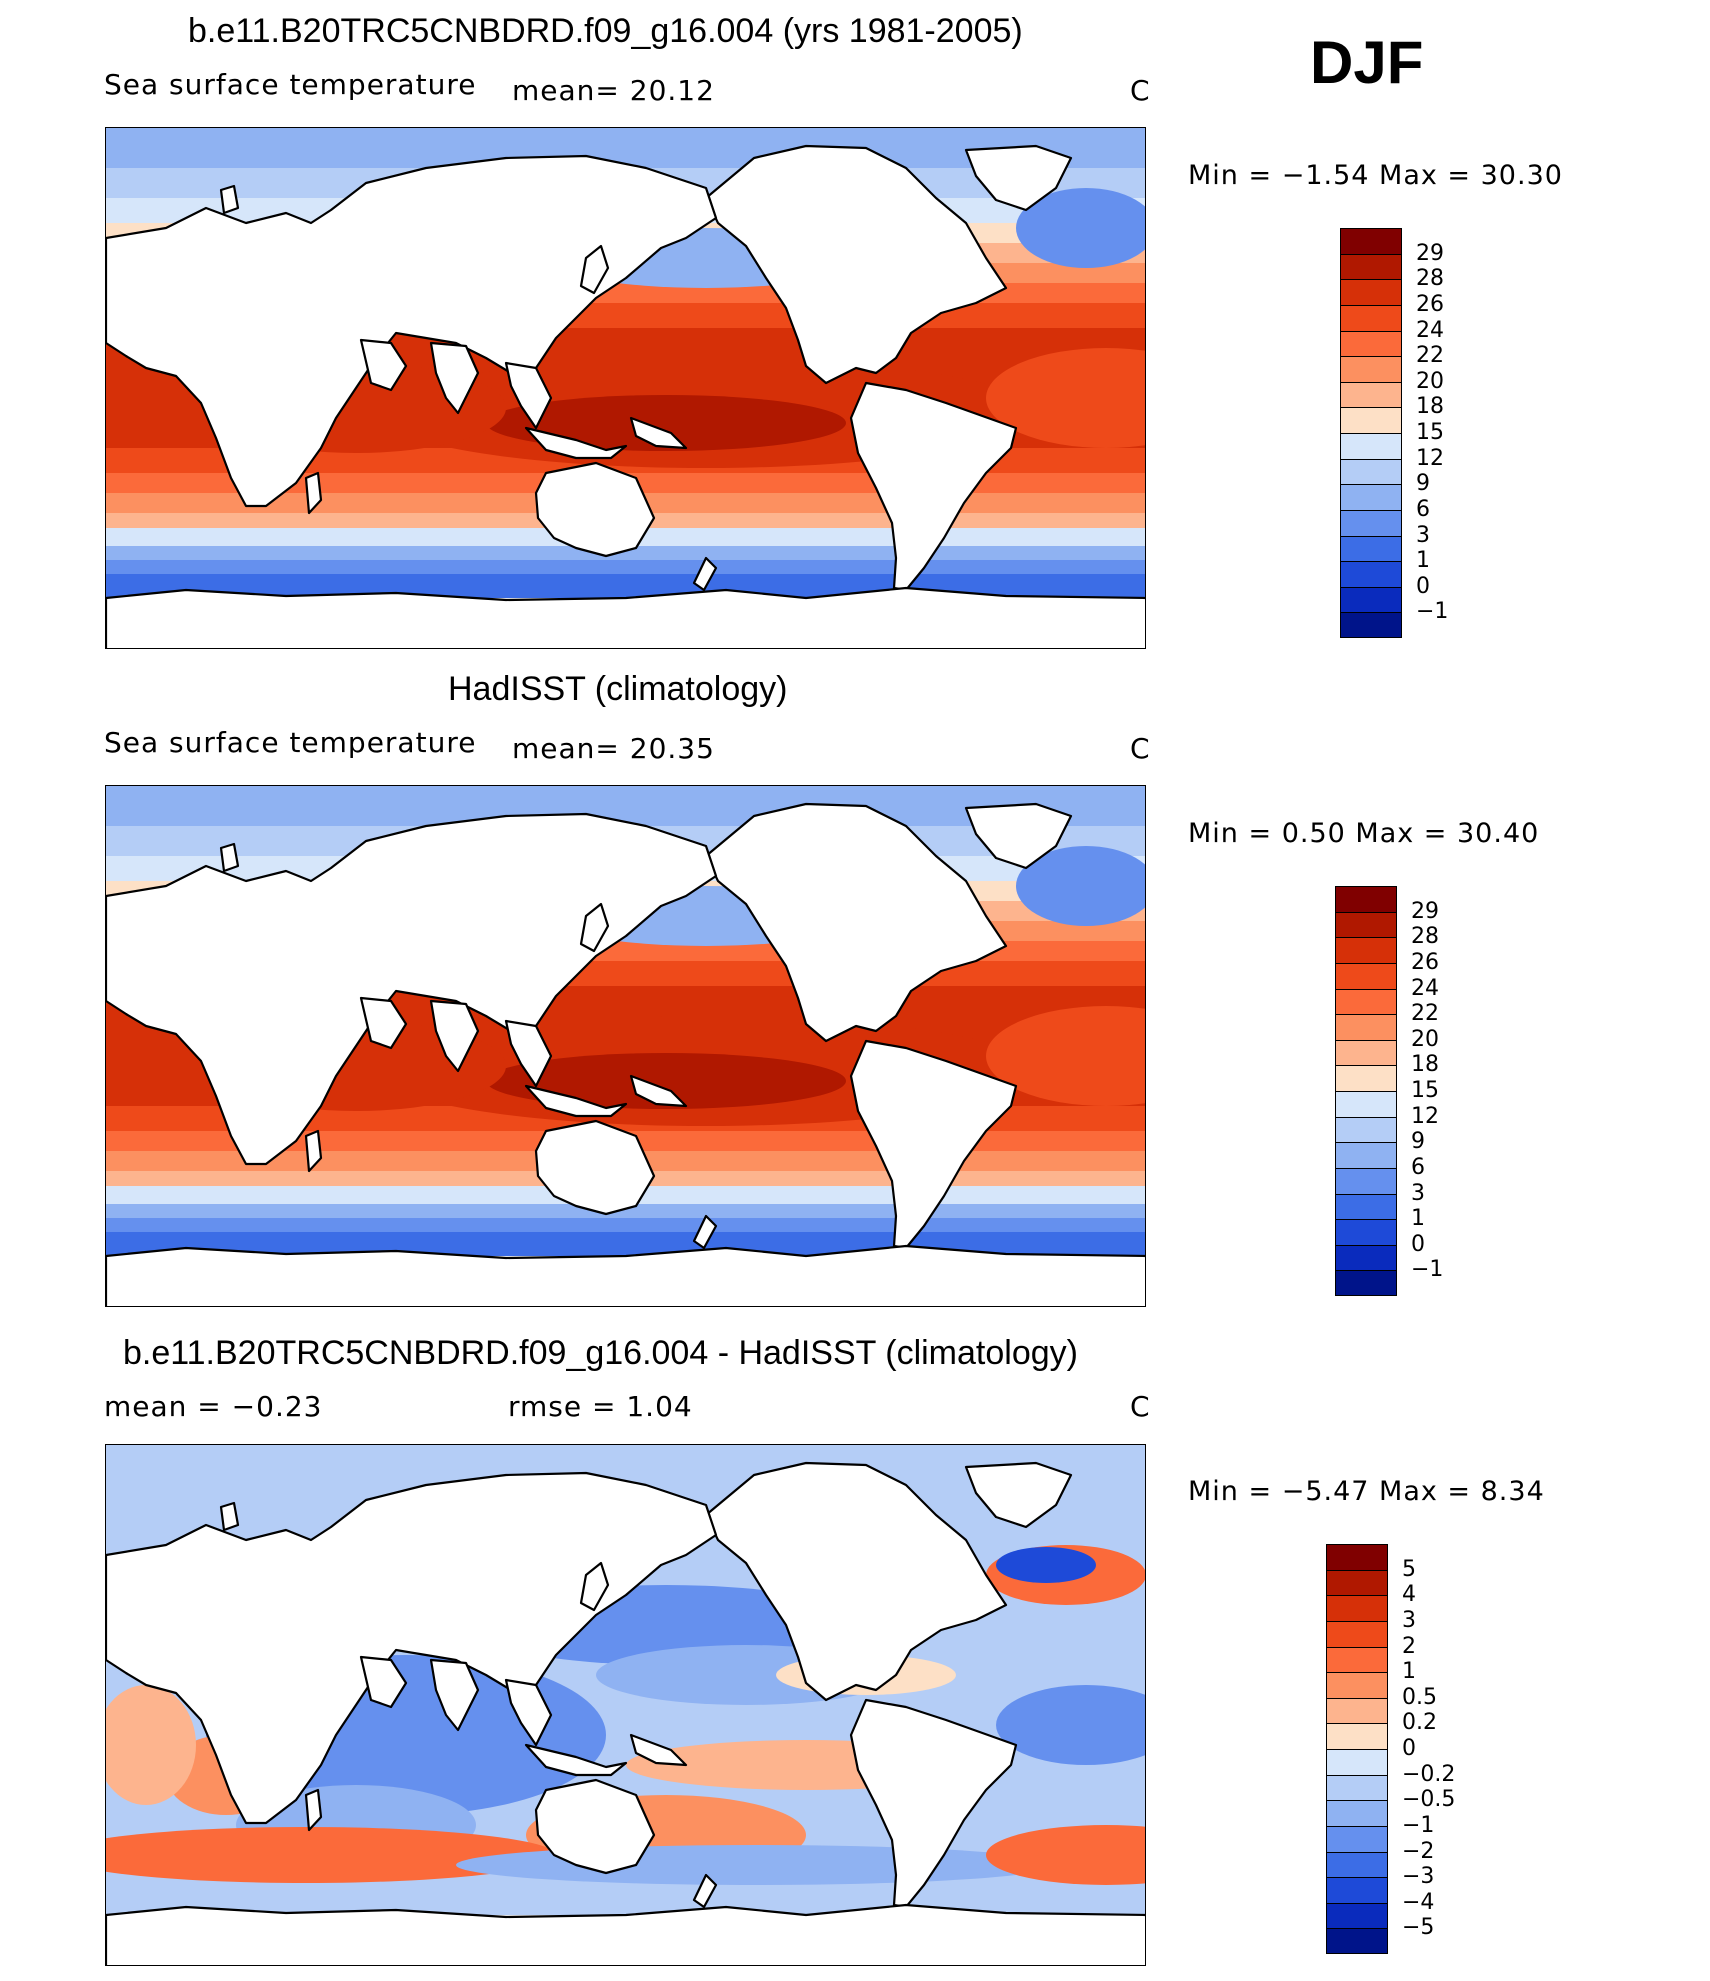  I want to click on panel2-title: HadISST (climatology), so click(618, 689).